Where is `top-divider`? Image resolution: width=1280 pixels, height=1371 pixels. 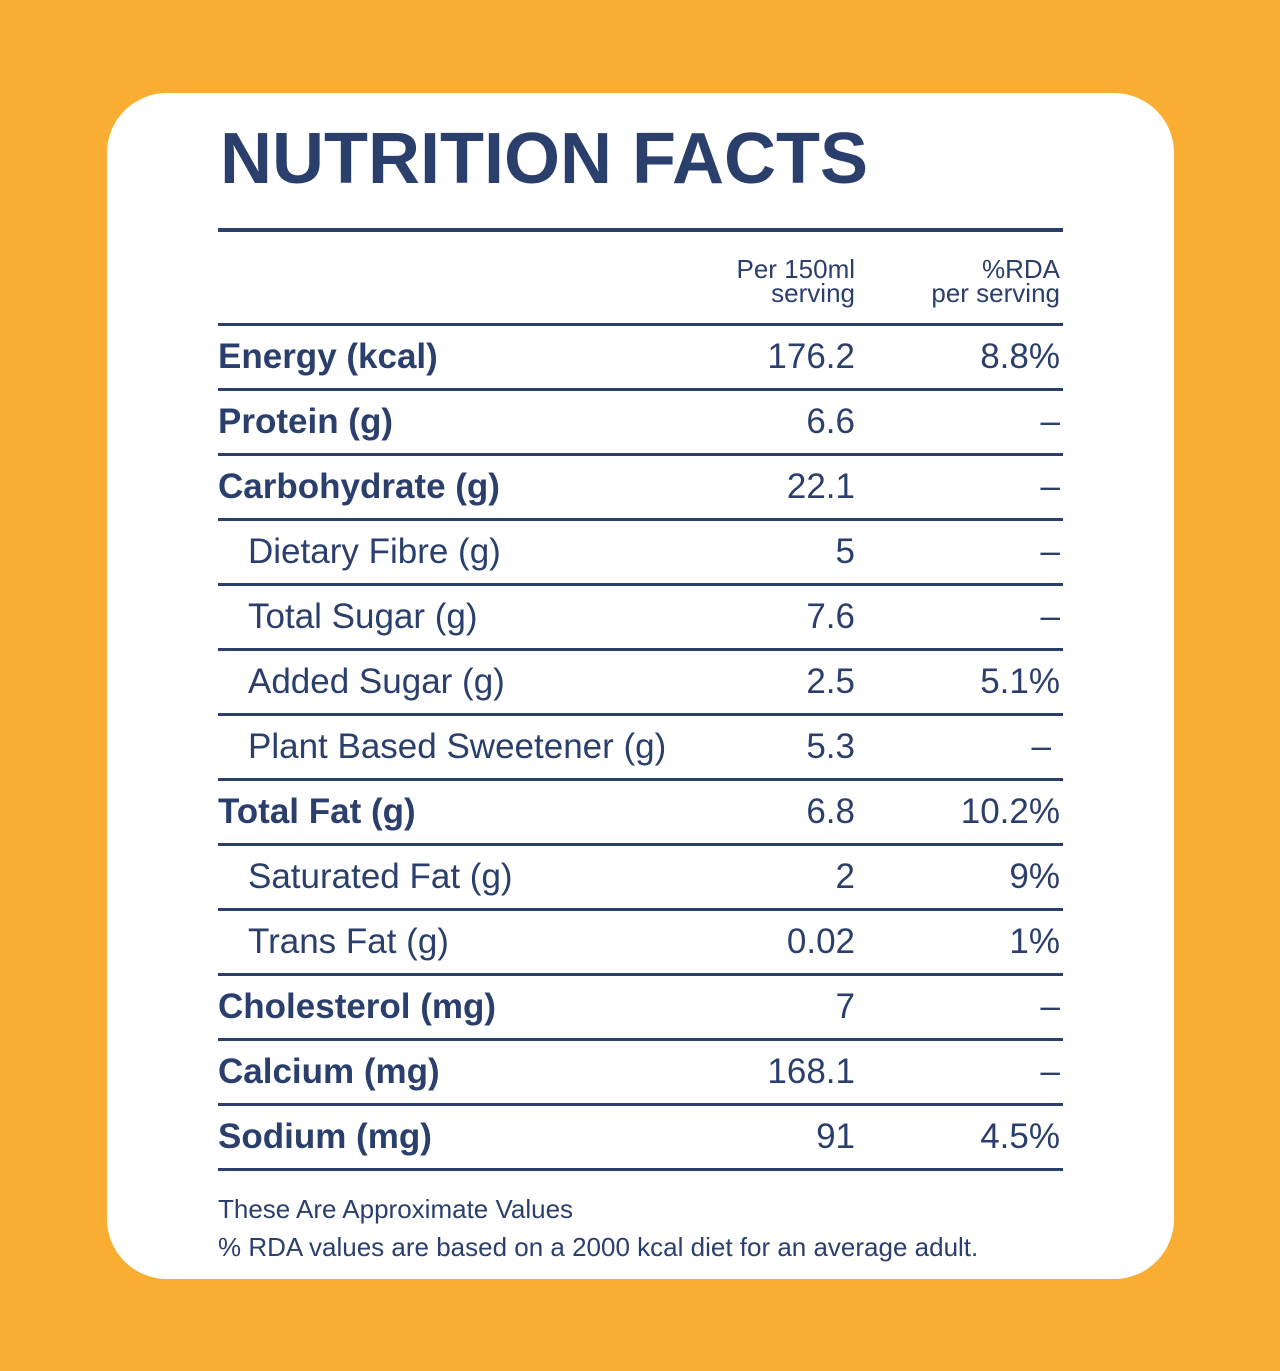 top-divider is located at coordinates (640, 230).